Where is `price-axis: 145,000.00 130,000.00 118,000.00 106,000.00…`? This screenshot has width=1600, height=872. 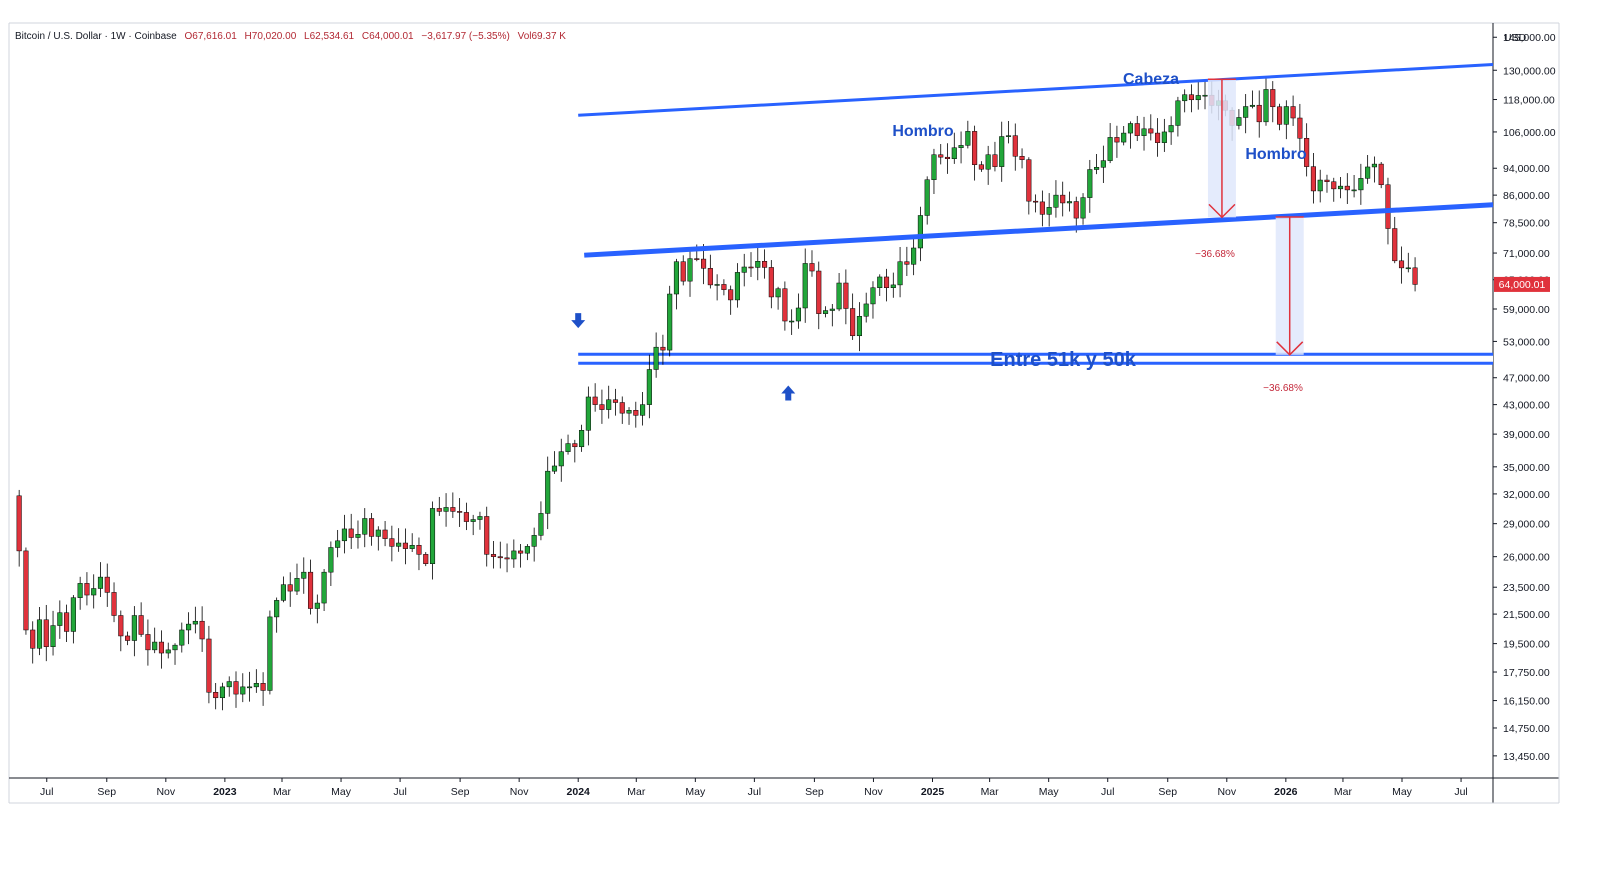 price-axis: 145,000.00 130,000.00 118,000.00 106,000.00… is located at coordinates (1524, 397).